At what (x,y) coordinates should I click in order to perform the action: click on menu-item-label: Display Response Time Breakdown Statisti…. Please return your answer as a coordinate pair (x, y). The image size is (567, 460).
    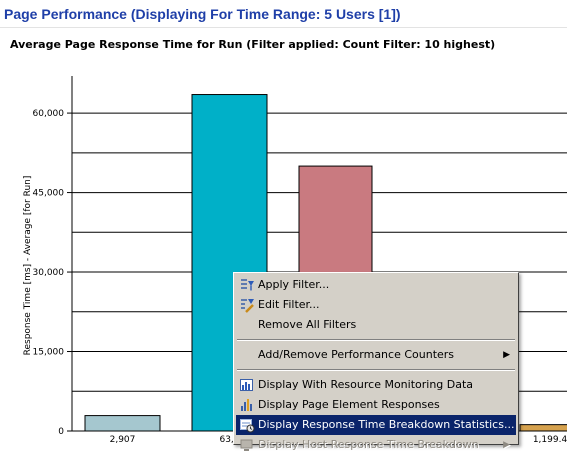
    Looking at the image, I should click on (386, 424).